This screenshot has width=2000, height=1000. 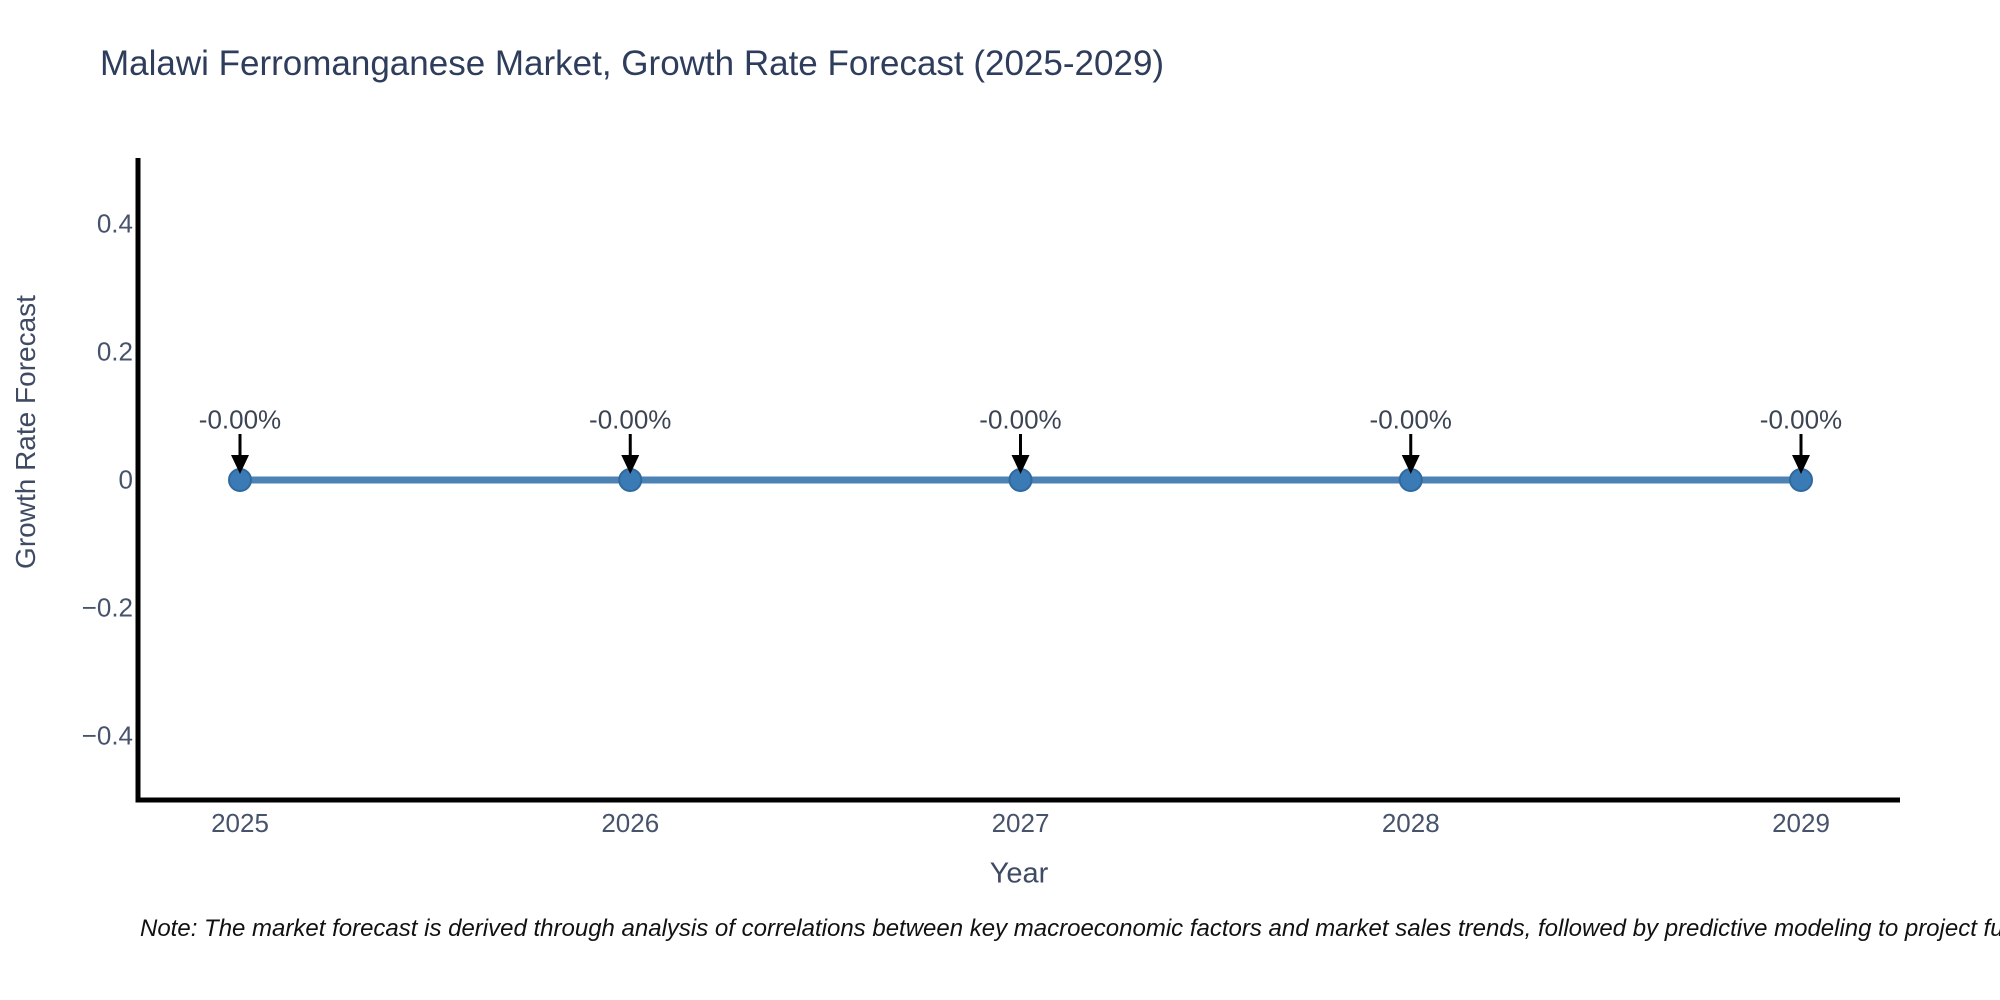 I want to click on x-tick-label: 2029, so click(x=1801, y=823).